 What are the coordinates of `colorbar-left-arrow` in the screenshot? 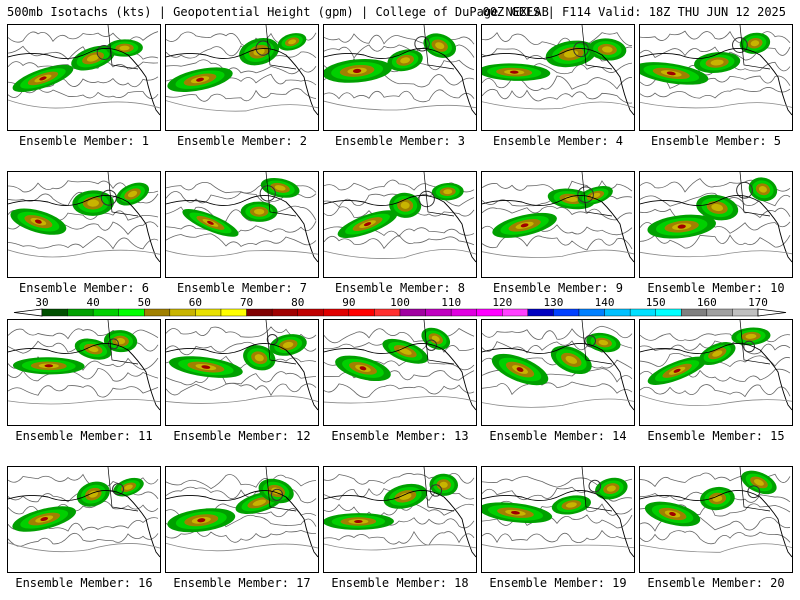 It's located at (28, 312).